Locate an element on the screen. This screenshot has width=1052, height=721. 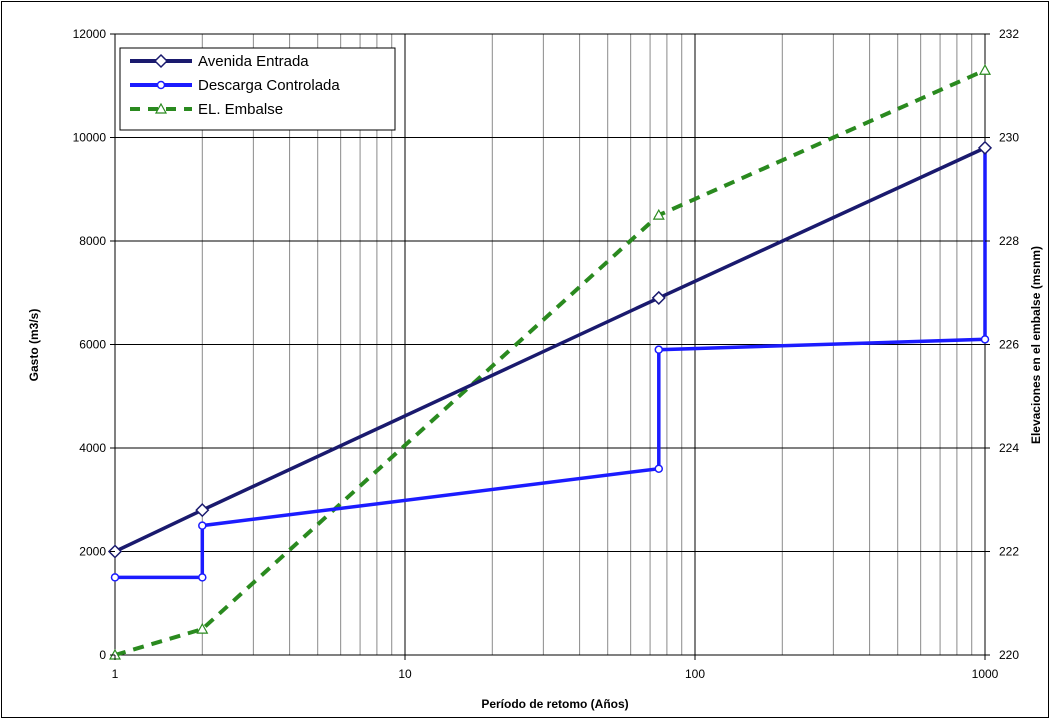
y2-tick-label: 228 is located at coordinates (1009, 241).